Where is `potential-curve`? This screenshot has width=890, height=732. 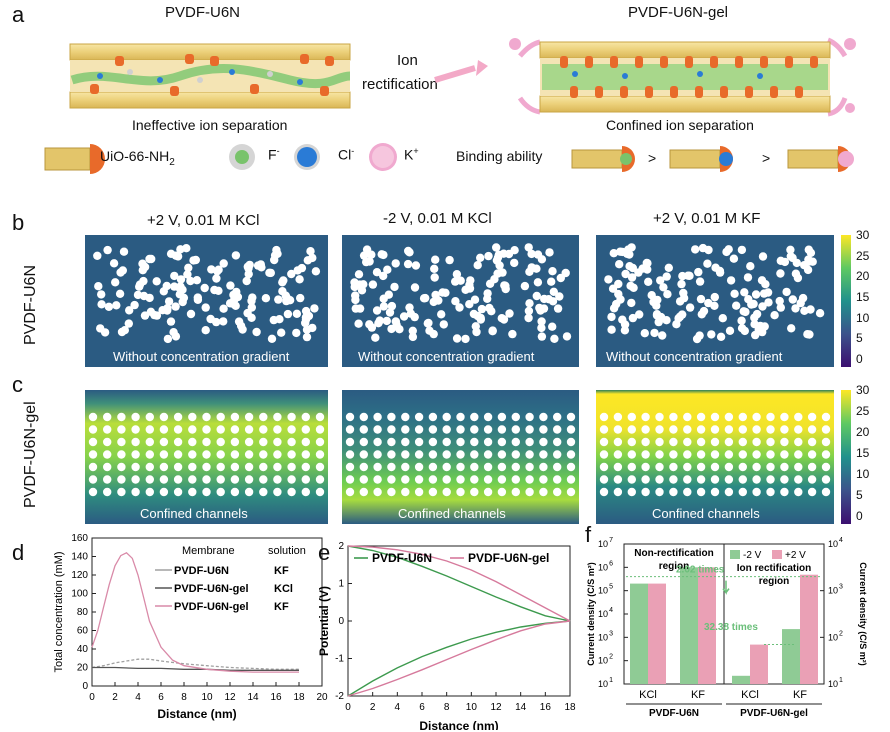
potential-curve is located at coordinates (459, 583).